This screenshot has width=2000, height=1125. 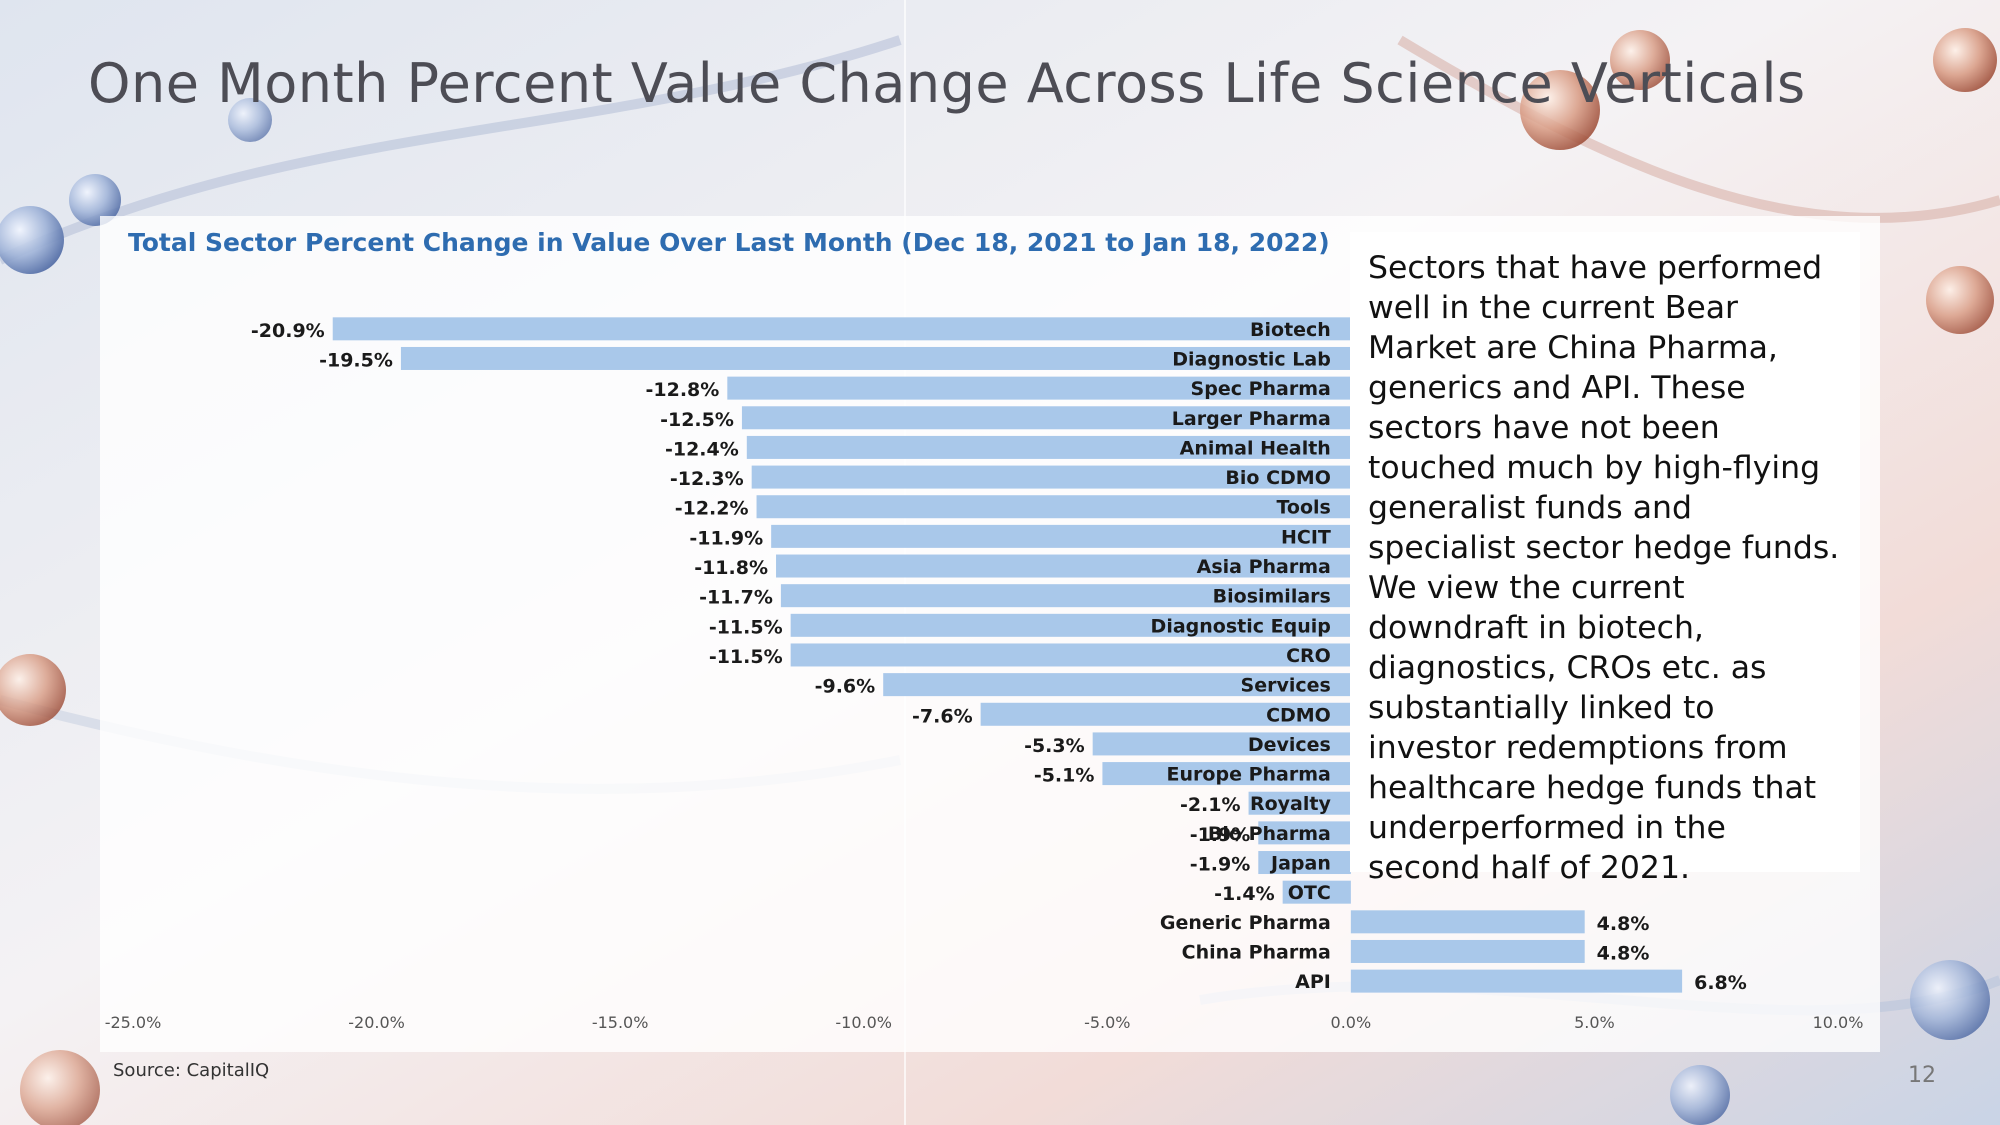 What do you see at coordinates (1309, 893) in the screenshot?
I see `category-label-otc: OTC` at bounding box center [1309, 893].